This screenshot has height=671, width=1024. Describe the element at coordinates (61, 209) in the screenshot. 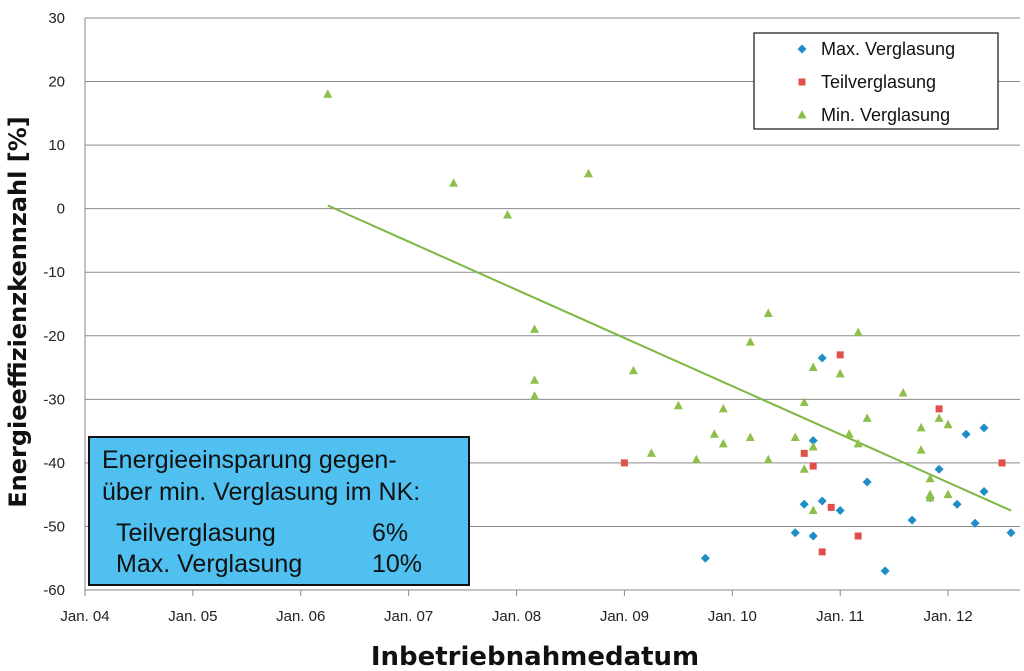

I see `y-tick-label: 0` at that location.